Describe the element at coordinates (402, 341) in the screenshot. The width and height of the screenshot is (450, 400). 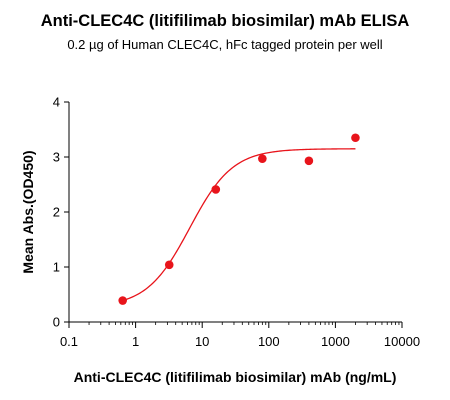
I see `x-tick-label: 10000` at that location.